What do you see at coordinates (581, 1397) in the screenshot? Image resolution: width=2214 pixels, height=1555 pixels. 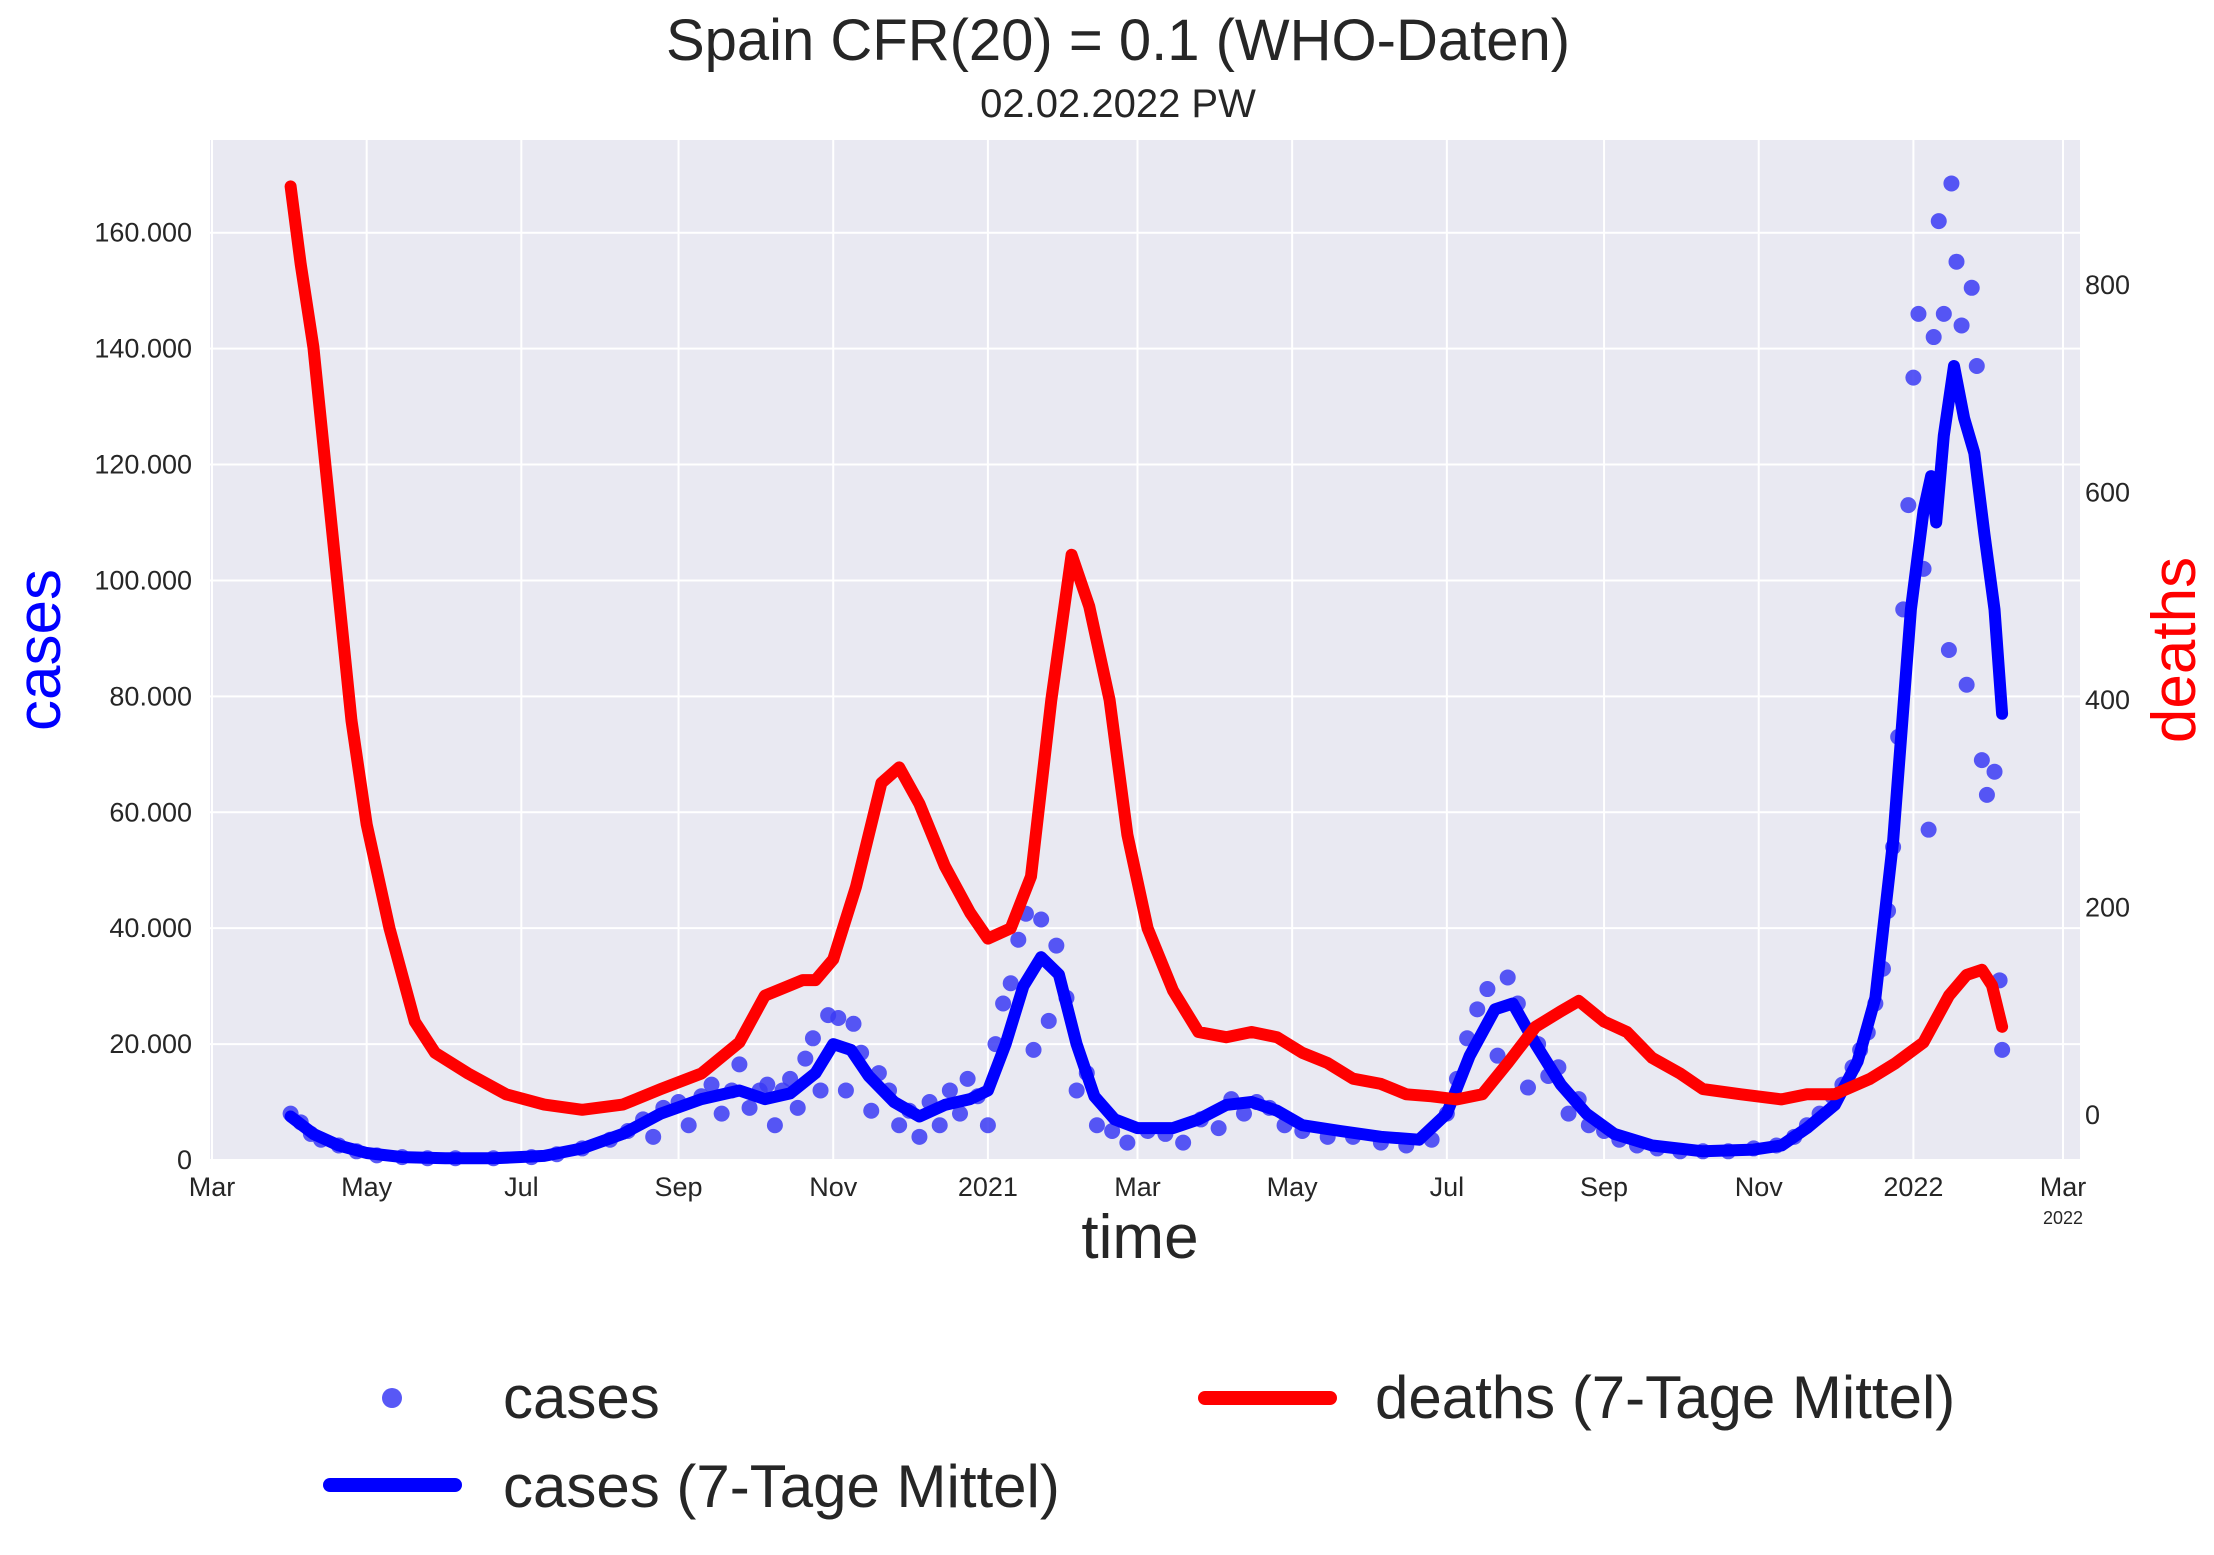 I see `legend-cases-label: cases` at bounding box center [581, 1397].